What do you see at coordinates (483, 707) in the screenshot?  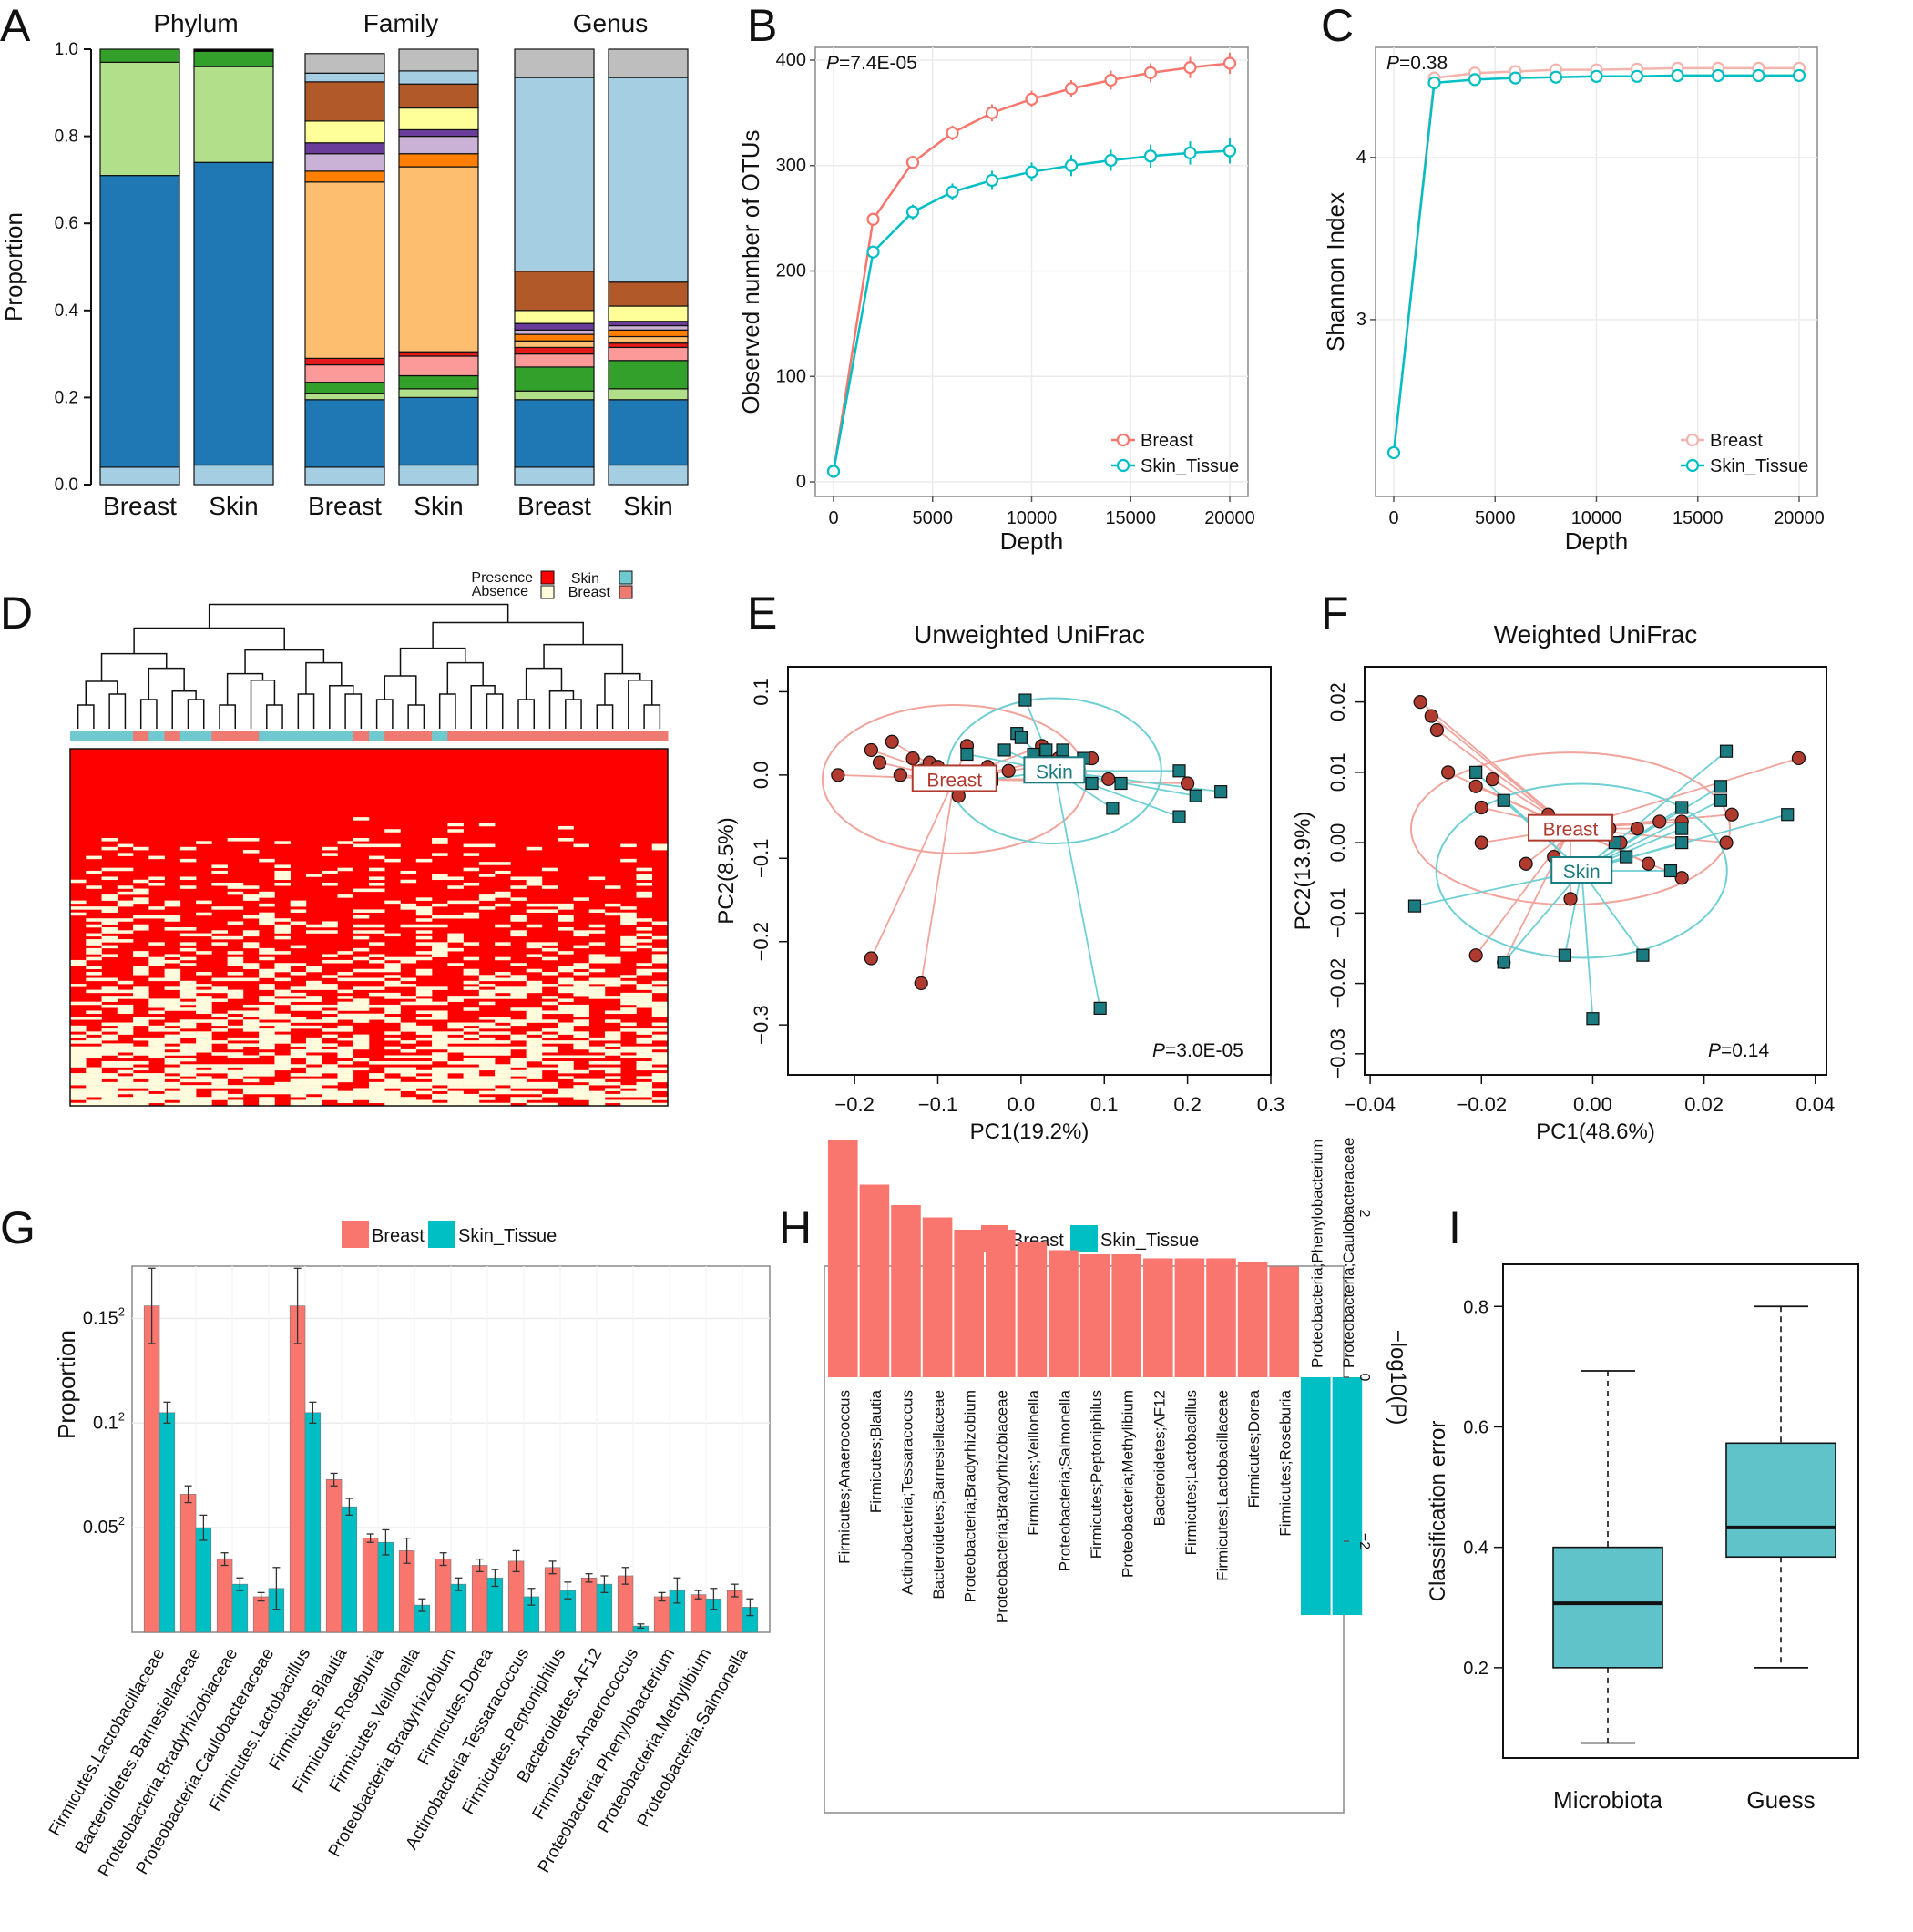 I see `d-dendro-branch` at bounding box center [483, 707].